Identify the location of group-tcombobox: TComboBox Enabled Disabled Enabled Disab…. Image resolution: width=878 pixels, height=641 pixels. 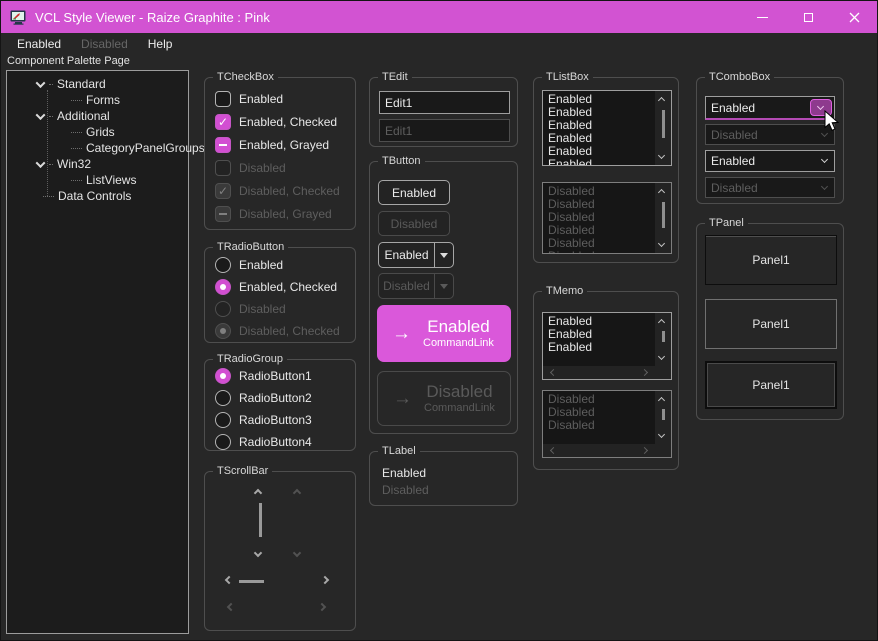
(770, 137).